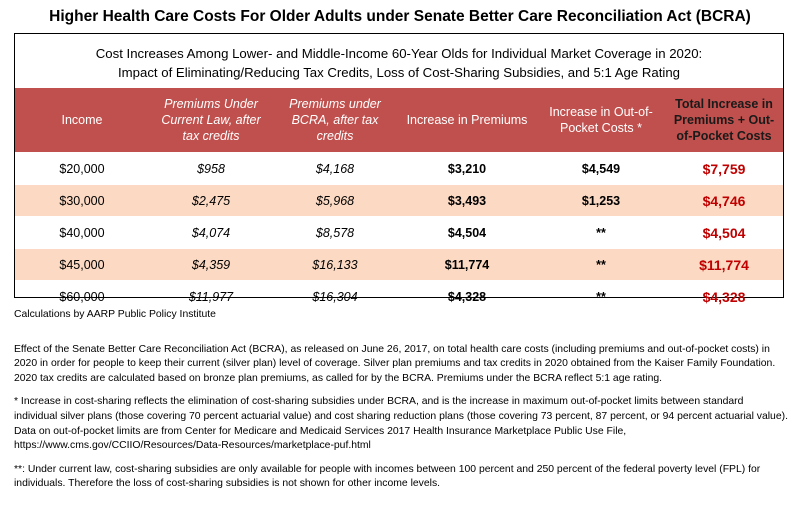 The height and width of the screenshot is (513, 800). Describe the element at coordinates (211, 200) in the screenshot. I see `cell-premiums-current: $2,475` at that location.